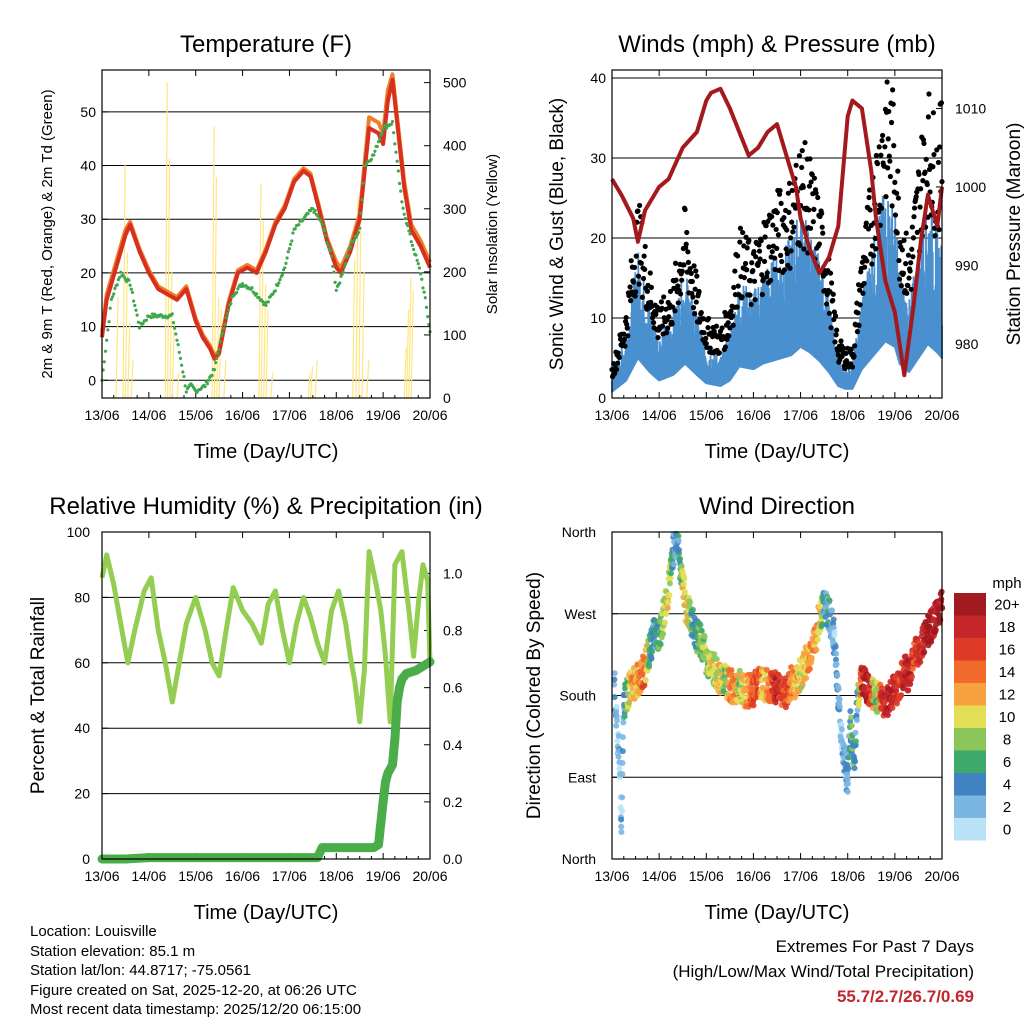 This screenshot has width=1024, height=1024. Describe the element at coordinates (88, 219) in the screenshot. I see `temperature-ytick-label: 30` at that location.